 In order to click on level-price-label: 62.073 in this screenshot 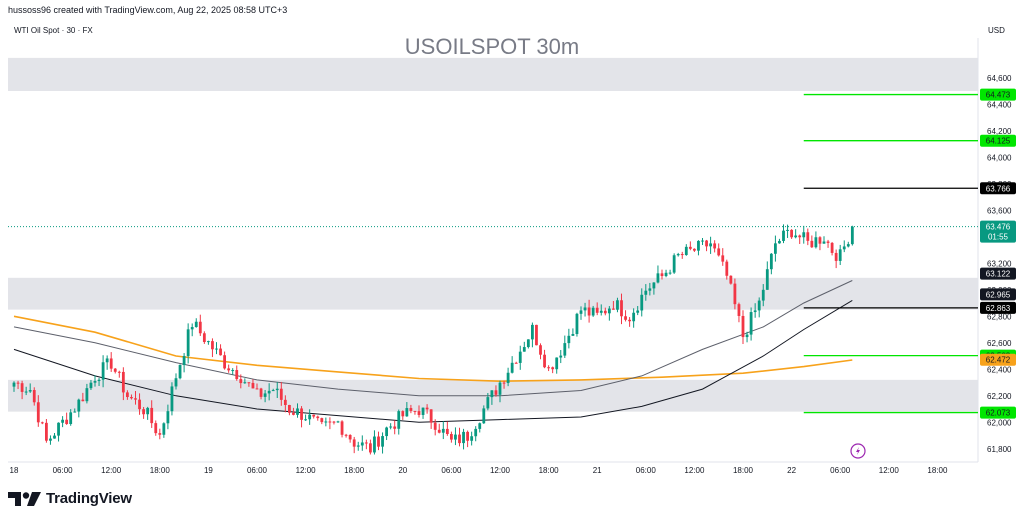, I will do `click(998, 413)`.